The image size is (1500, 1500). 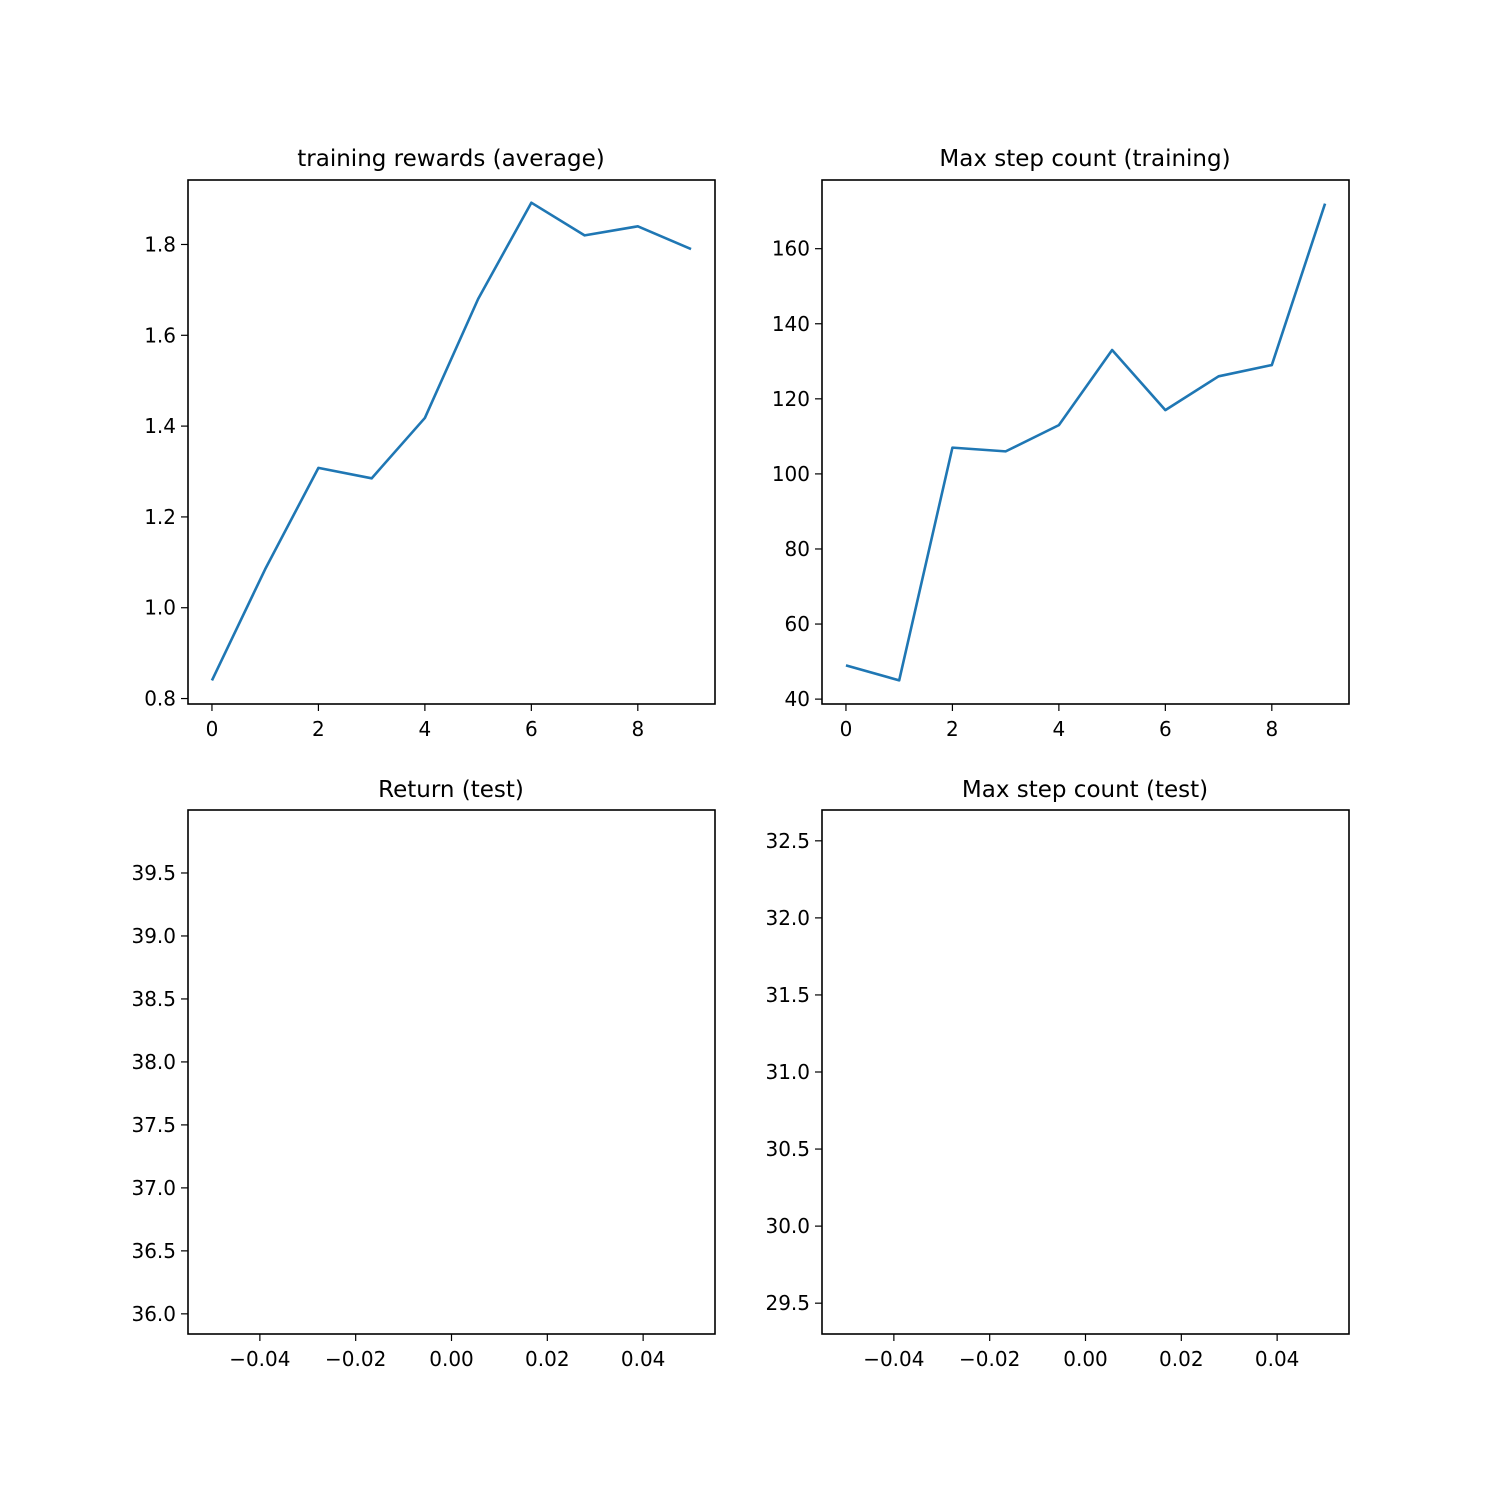 What do you see at coordinates (160, 608) in the screenshot?
I see `y-tick-label: 1.0` at bounding box center [160, 608].